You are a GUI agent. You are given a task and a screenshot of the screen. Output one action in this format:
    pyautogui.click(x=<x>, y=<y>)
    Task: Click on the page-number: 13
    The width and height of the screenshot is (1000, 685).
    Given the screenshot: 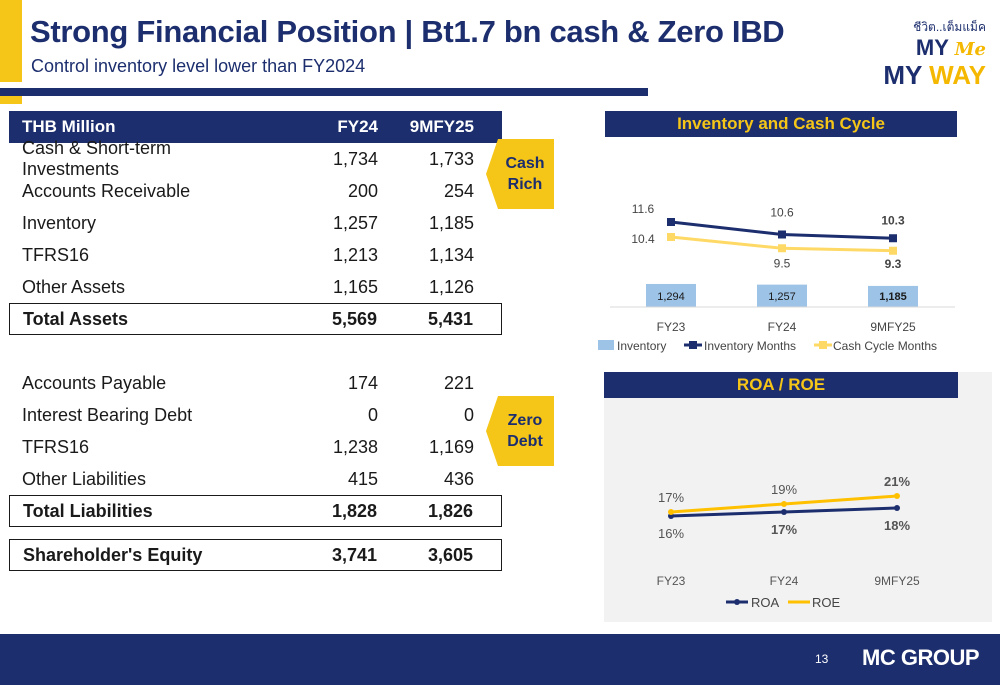 What is the action you would take?
    pyautogui.click(x=822, y=659)
    